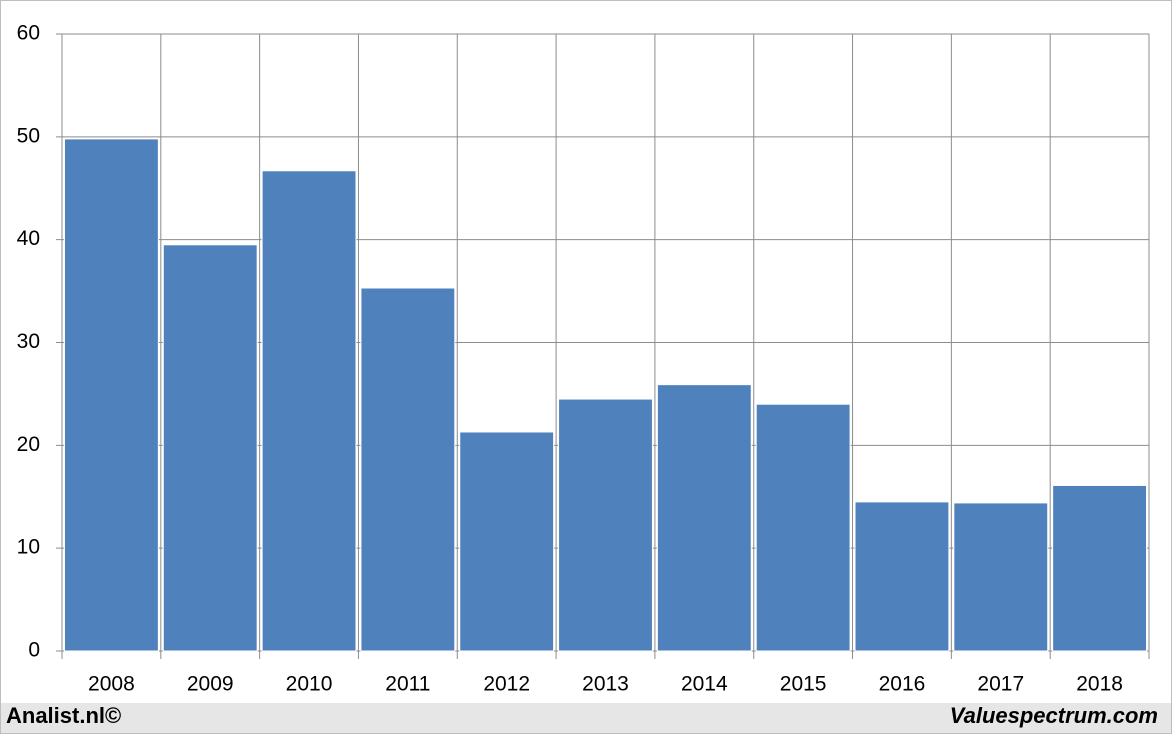 The height and width of the screenshot is (734, 1172). I want to click on y-tick-label: 50, so click(28, 135).